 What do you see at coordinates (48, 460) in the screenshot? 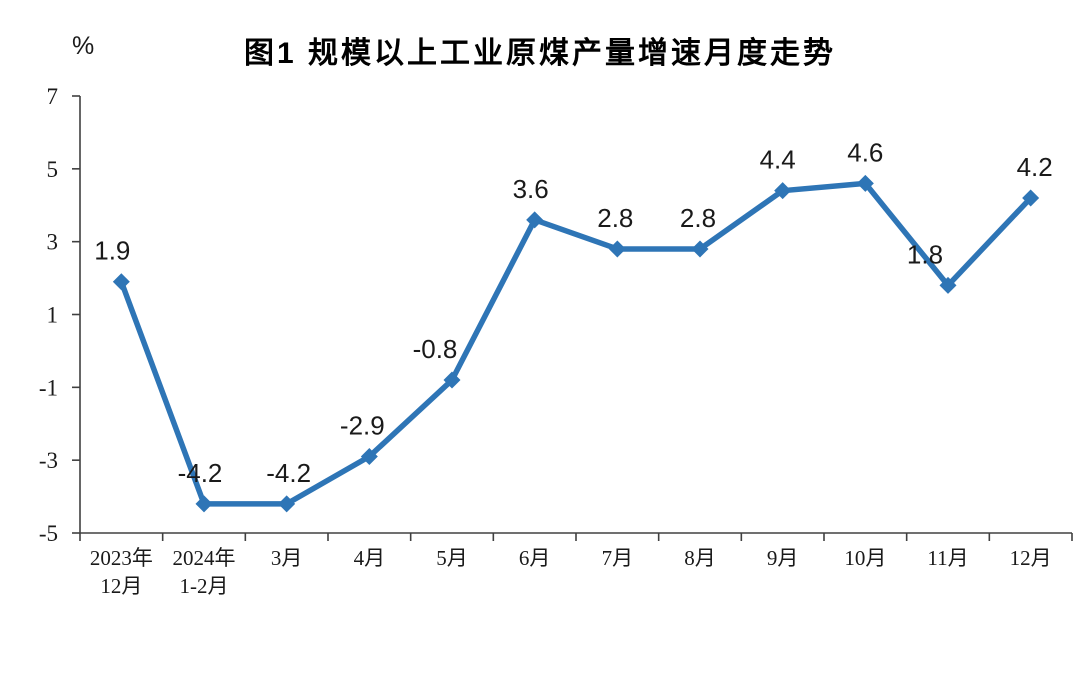
I see `y-axis-tick-label: -3` at bounding box center [48, 460].